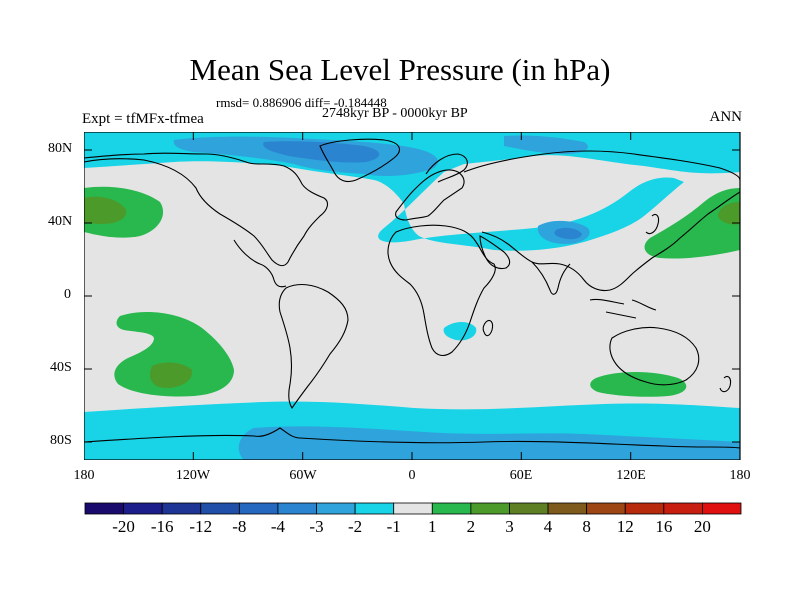 The height and width of the screenshot is (600, 800). Describe the element at coordinates (60, 221) in the screenshot. I see `y-tick-label: 40N` at that location.